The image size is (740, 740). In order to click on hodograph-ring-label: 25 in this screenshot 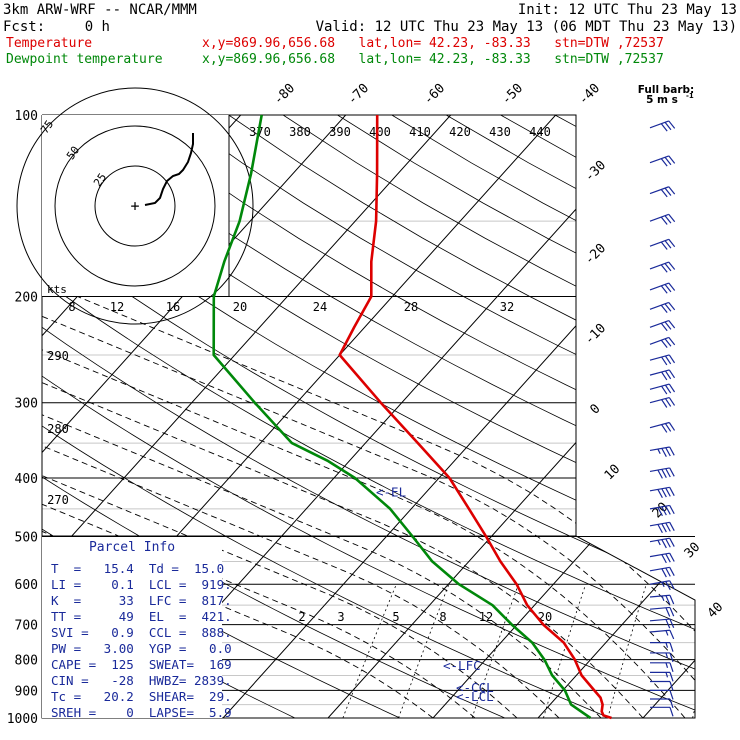, I will do `click(100, 180)`.